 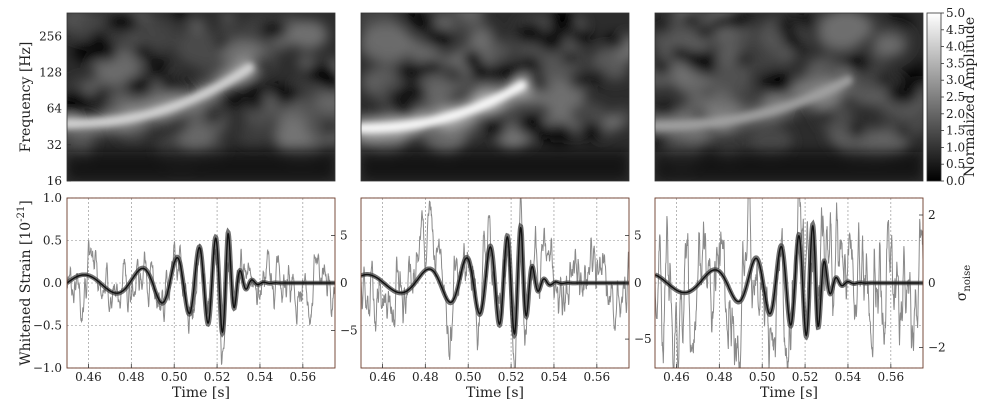 What do you see at coordinates (52, 198) in the screenshot?
I see `strain-tick-label: 1.0` at bounding box center [52, 198].